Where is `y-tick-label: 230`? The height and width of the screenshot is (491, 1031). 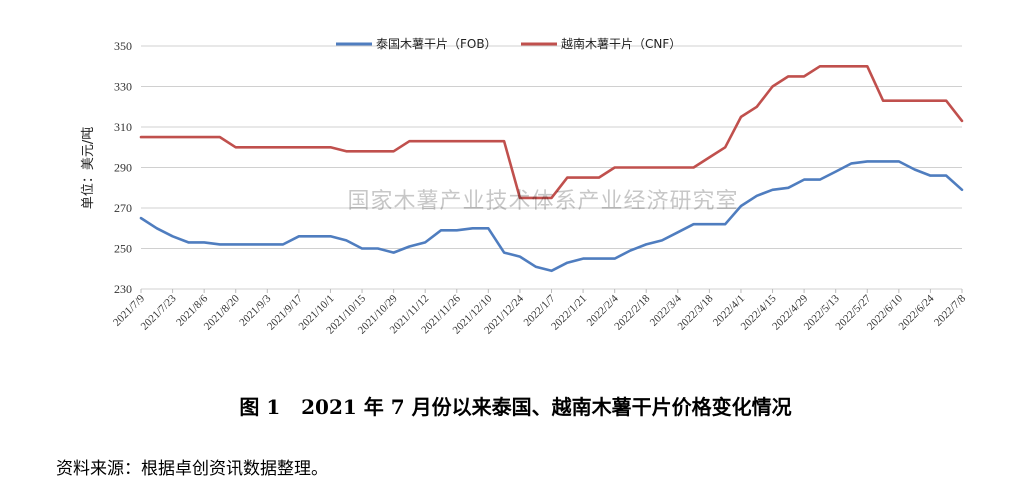 y-tick-label: 230 is located at coordinates (123, 289).